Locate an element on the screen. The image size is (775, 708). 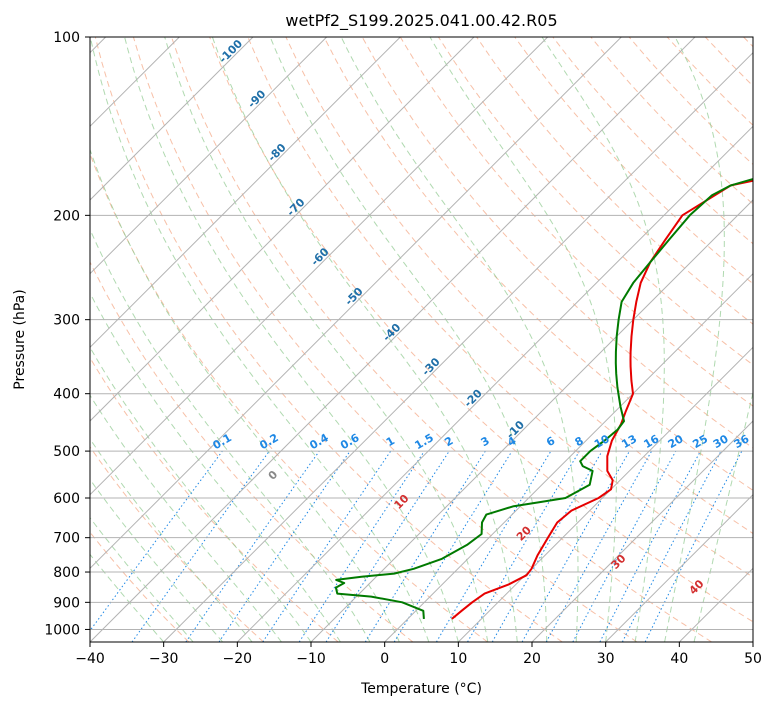
y-tick-label: 100 is located at coordinates (66, 38).